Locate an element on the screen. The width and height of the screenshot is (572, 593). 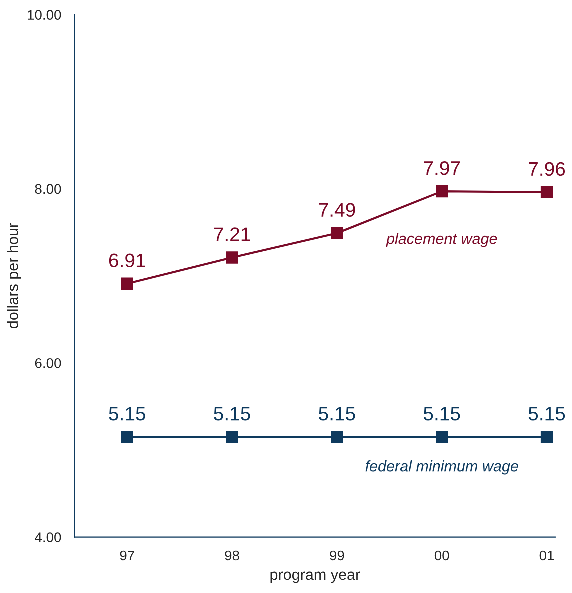
data-label: 7.49 is located at coordinates (337, 210).